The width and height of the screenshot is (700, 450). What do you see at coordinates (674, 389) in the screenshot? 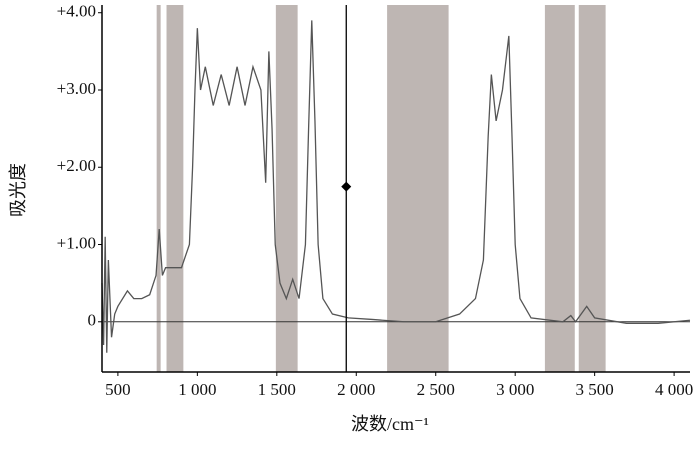
I see `x-tick-label: 4 000` at bounding box center [674, 389].